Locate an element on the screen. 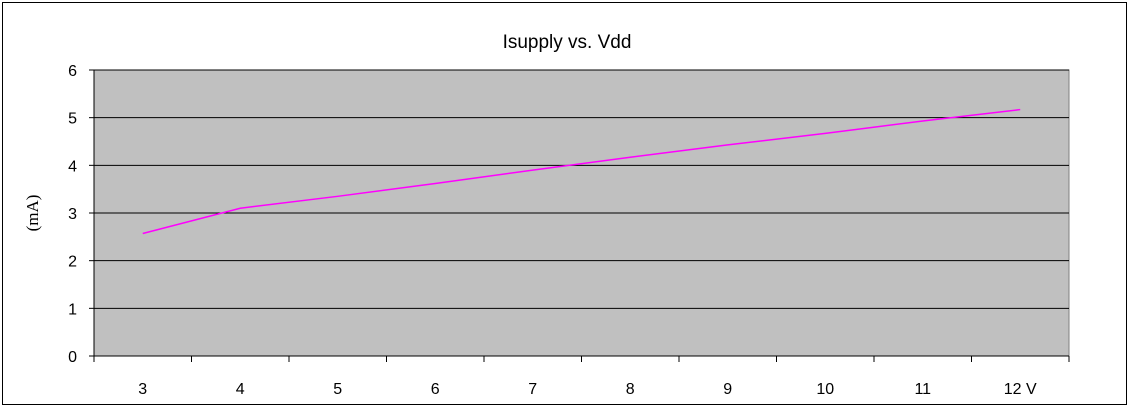 This screenshot has width=1131, height=409. x-tick-label: 10 is located at coordinates (825, 389).